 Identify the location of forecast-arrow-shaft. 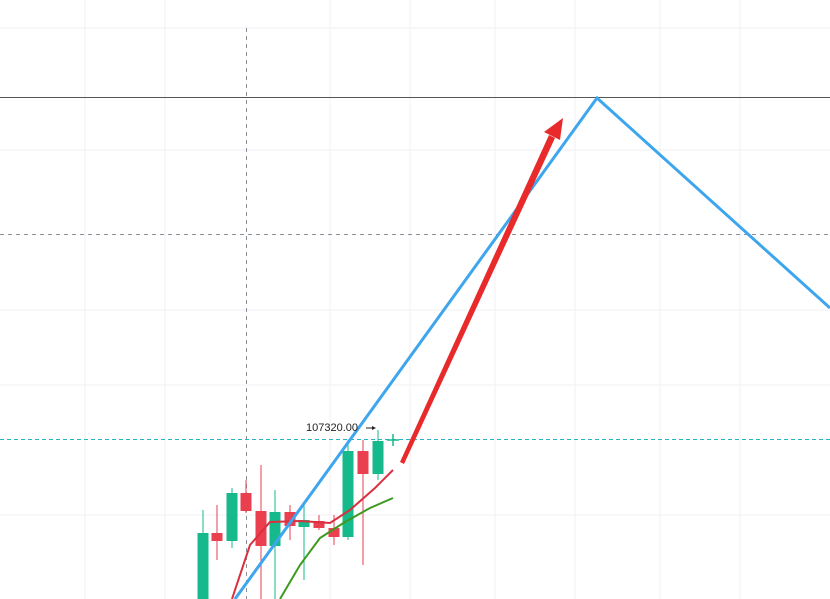
(477, 299).